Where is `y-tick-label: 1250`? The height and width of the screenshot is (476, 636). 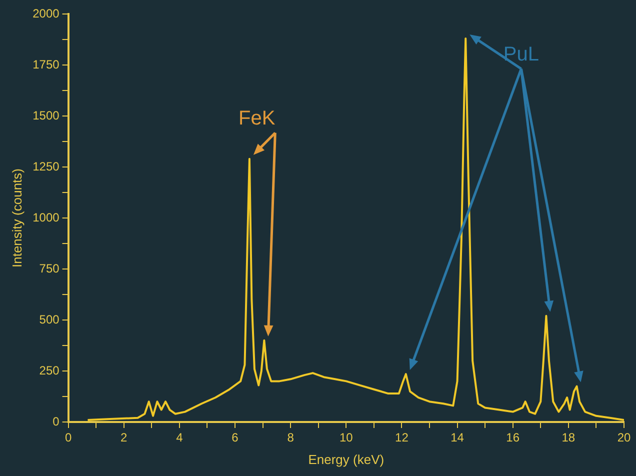
y-tick-label: 1250 is located at coordinates (46, 166).